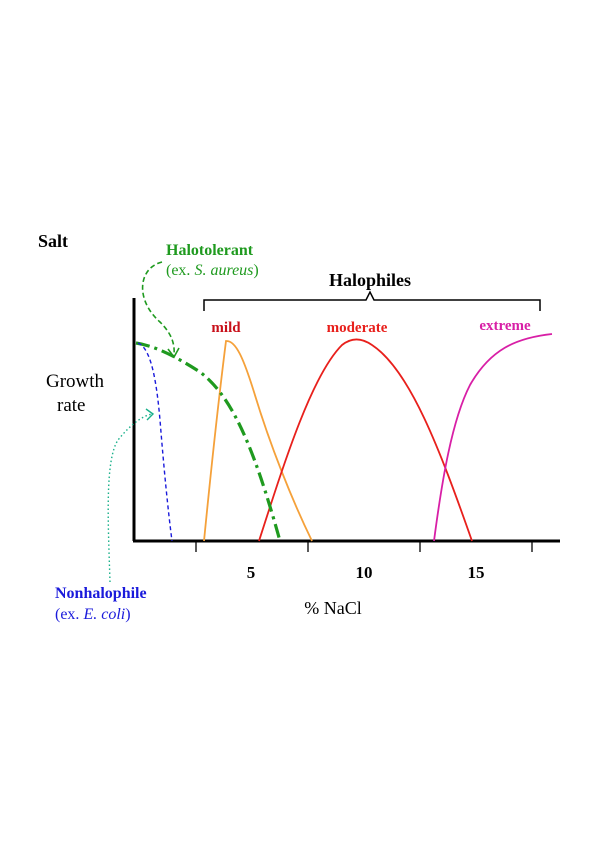 The width and height of the screenshot is (599, 848). I want to click on y-axis-label-line1: Growth, so click(75, 381).